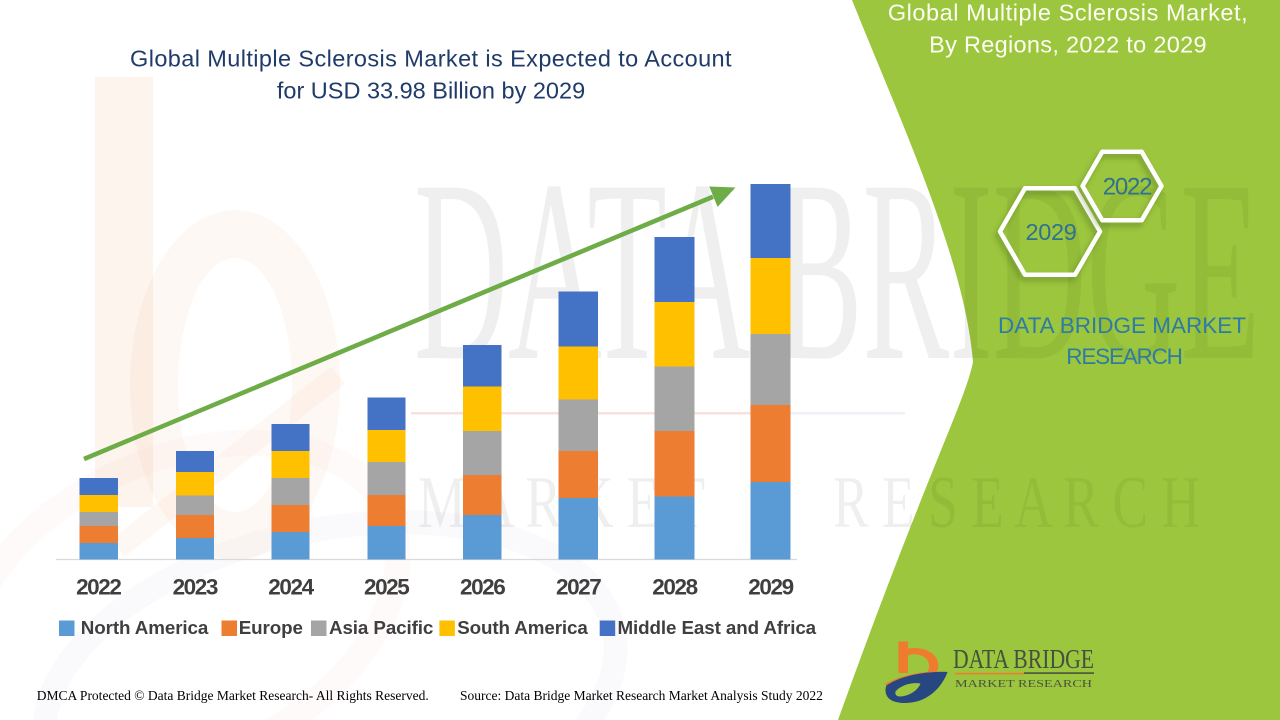 This screenshot has height=720, width=1280. Describe the element at coordinates (381, 627) in the screenshot. I see `svg-text: Asia Pacific` at that location.